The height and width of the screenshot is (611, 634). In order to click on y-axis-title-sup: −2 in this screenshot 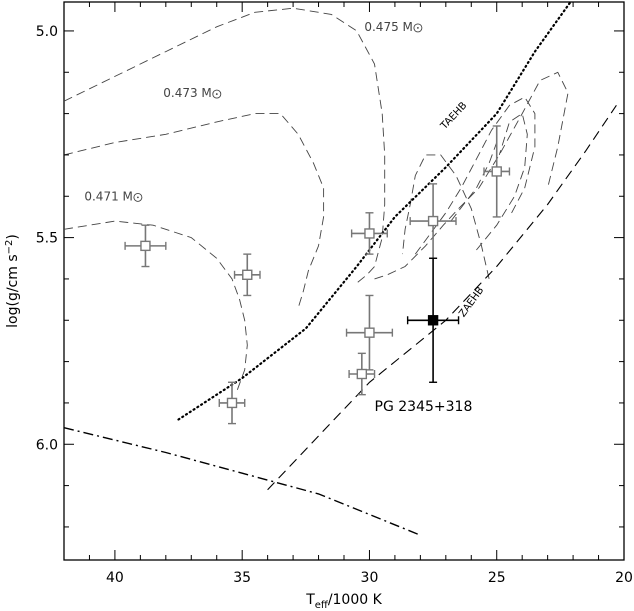, I will do `click(9, 247)`.